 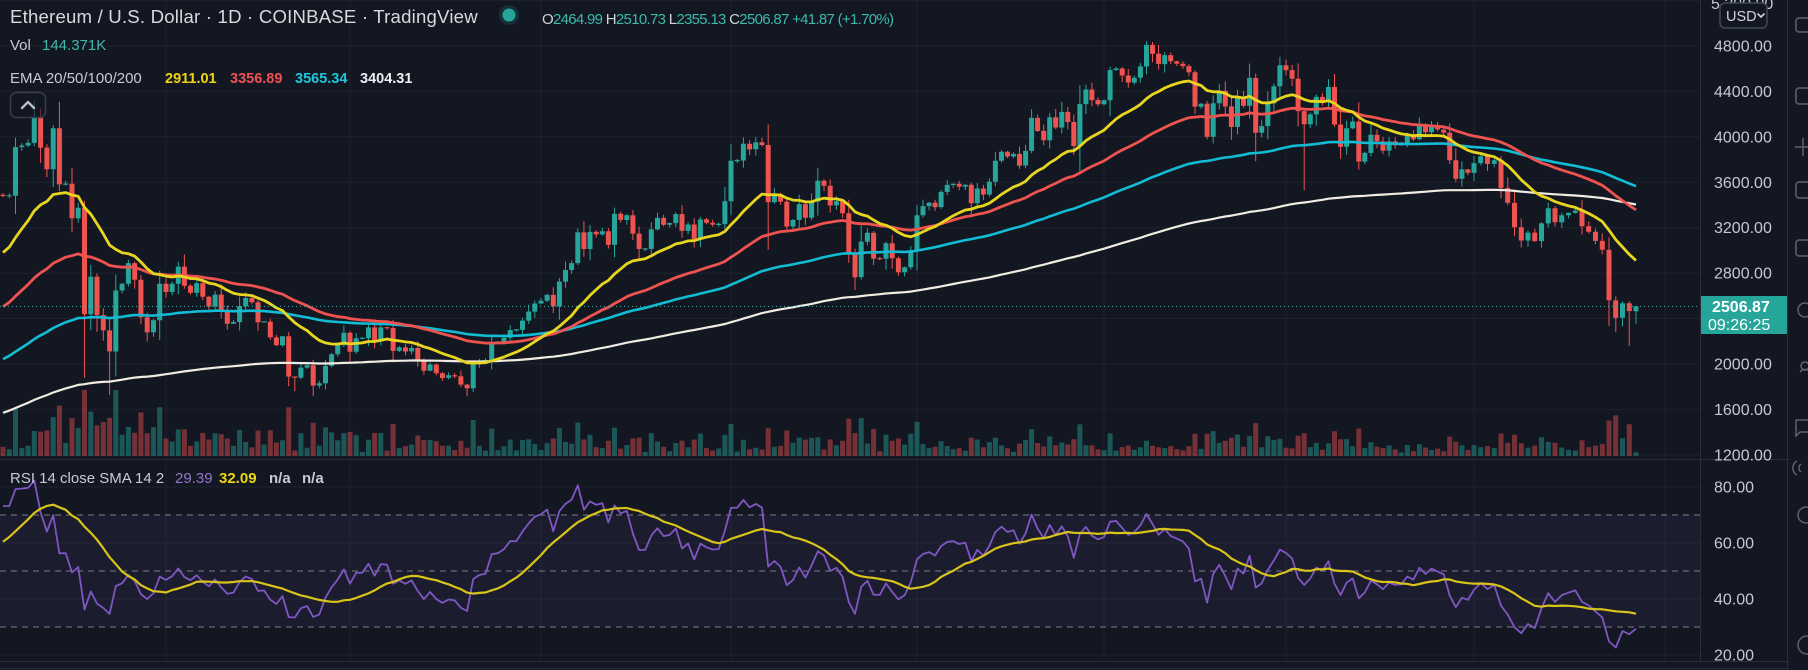 What do you see at coordinates (76, 78) in the screenshot?
I see `svg-text: EMA 20/50/100/200` at bounding box center [76, 78].